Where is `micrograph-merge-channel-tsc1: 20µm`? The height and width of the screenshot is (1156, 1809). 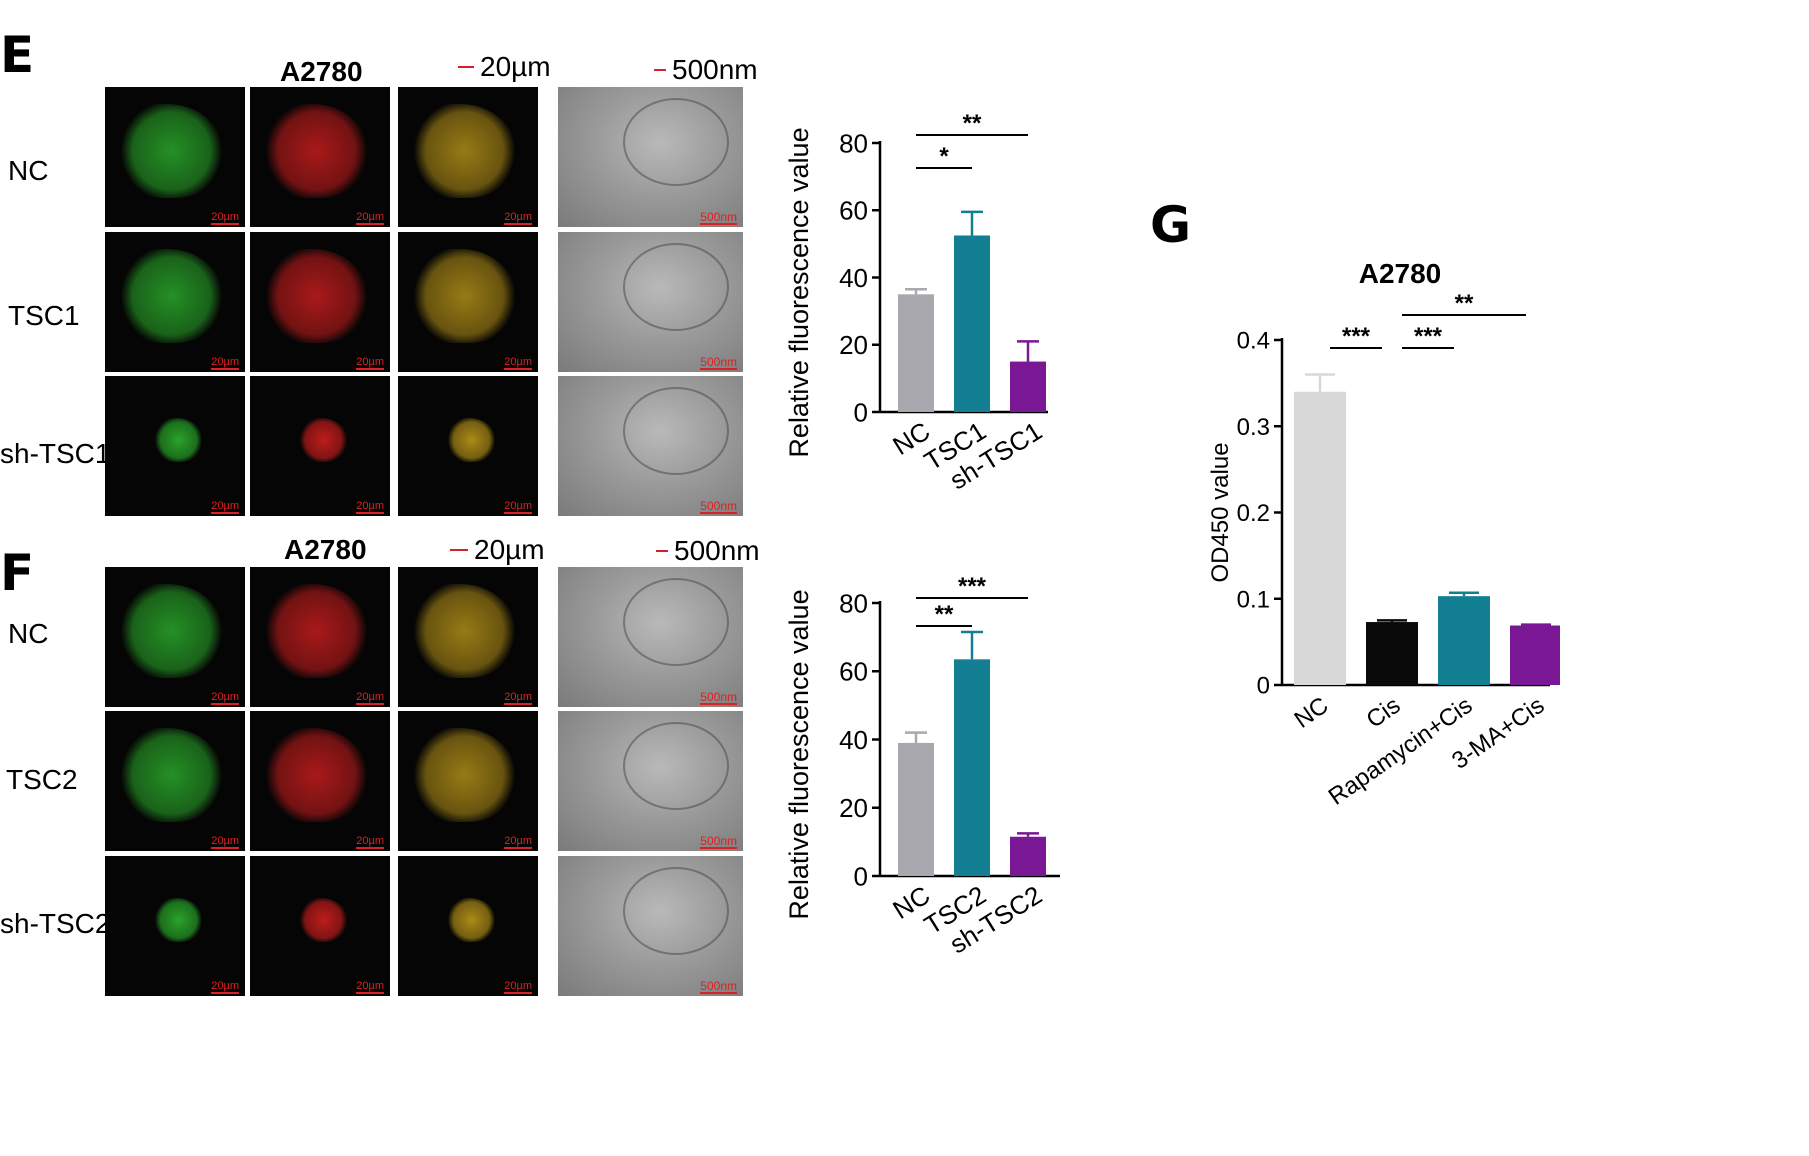
micrograph-merge-channel-tsc1: 20µm is located at coordinates (468, 302).